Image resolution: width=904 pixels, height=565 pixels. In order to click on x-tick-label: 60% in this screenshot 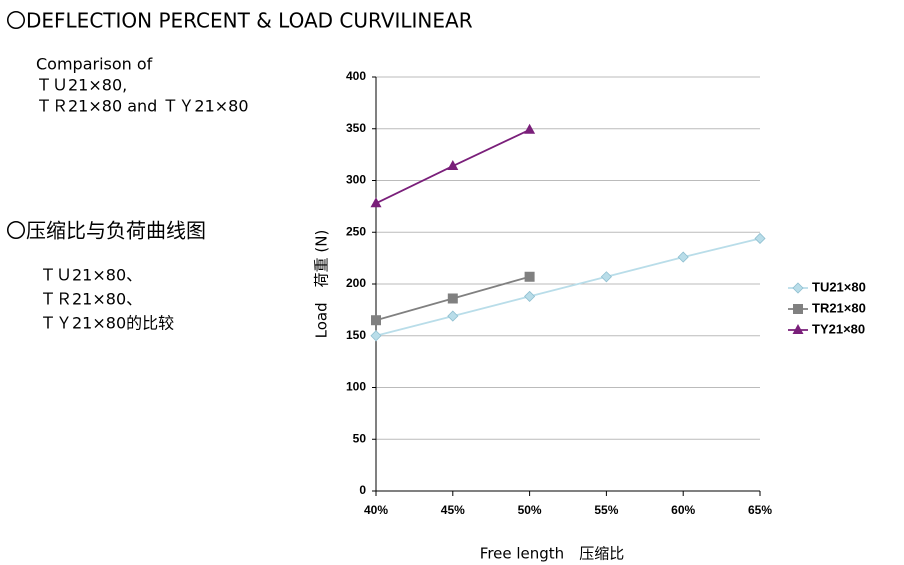, I will do `click(683, 510)`.